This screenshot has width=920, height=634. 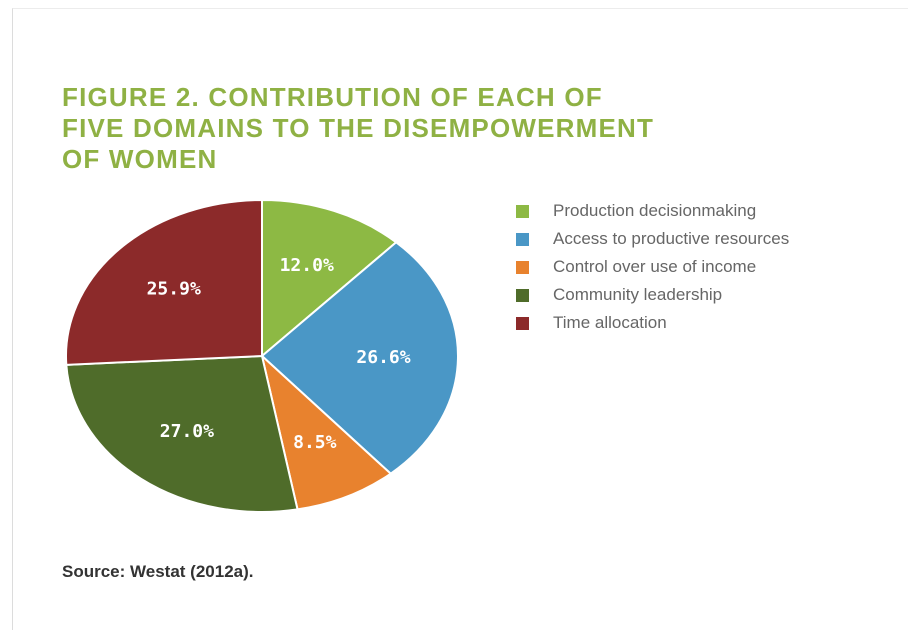 What do you see at coordinates (358, 128) in the screenshot?
I see `figure-title-line-2: FIVE DOMAINS TO THE DISEMPOWERMENT` at bounding box center [358, 128].